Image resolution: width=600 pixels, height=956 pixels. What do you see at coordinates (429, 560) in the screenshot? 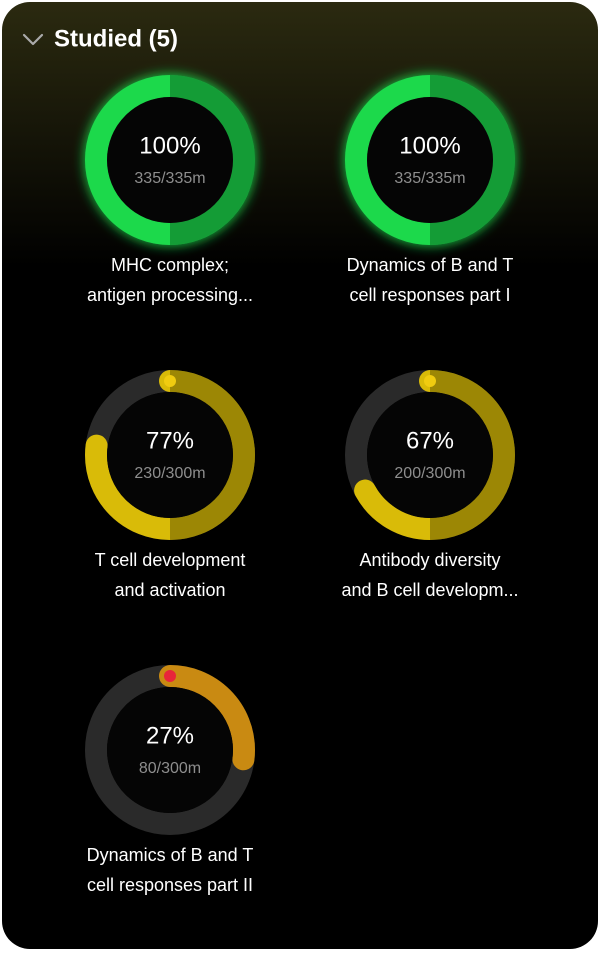
I see `topic-title: Antibody diversity` at bounding box center [429, 560].